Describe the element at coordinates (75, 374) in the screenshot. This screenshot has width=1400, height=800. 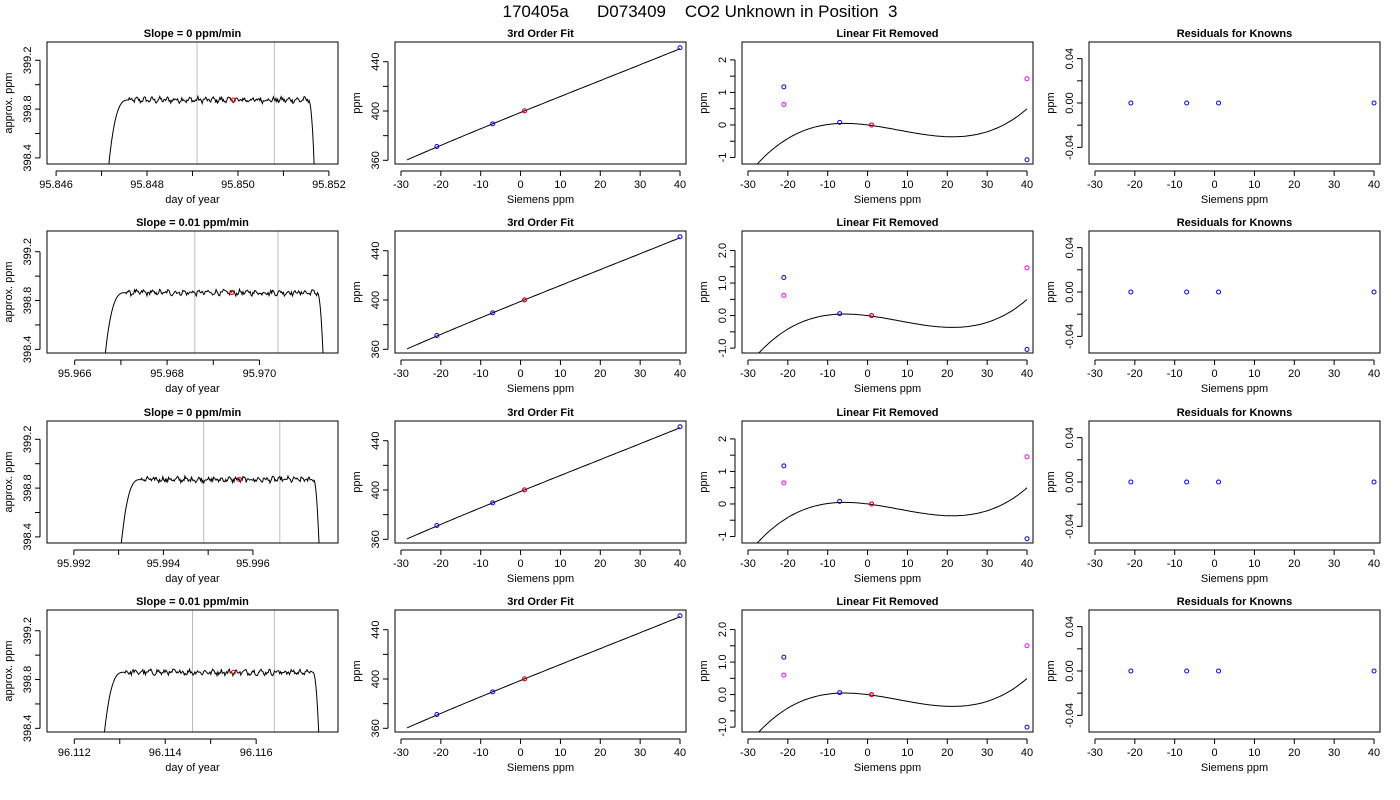
I see `x-tick-label: 95.966` at that location.